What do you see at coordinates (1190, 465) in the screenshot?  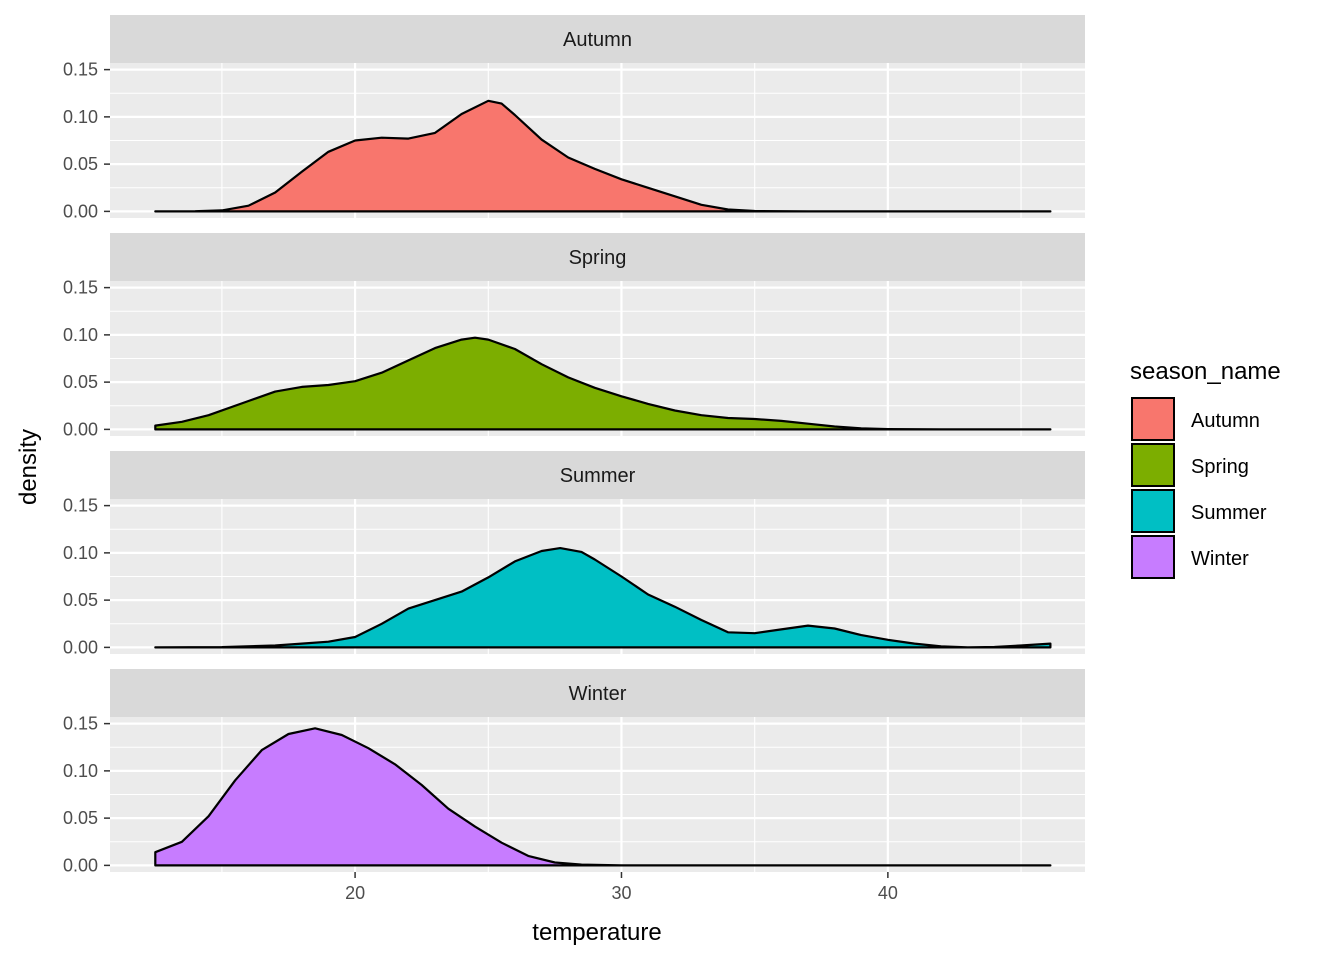 I see `legend-item-spring: Spring` at bounding box center [1190, 465].